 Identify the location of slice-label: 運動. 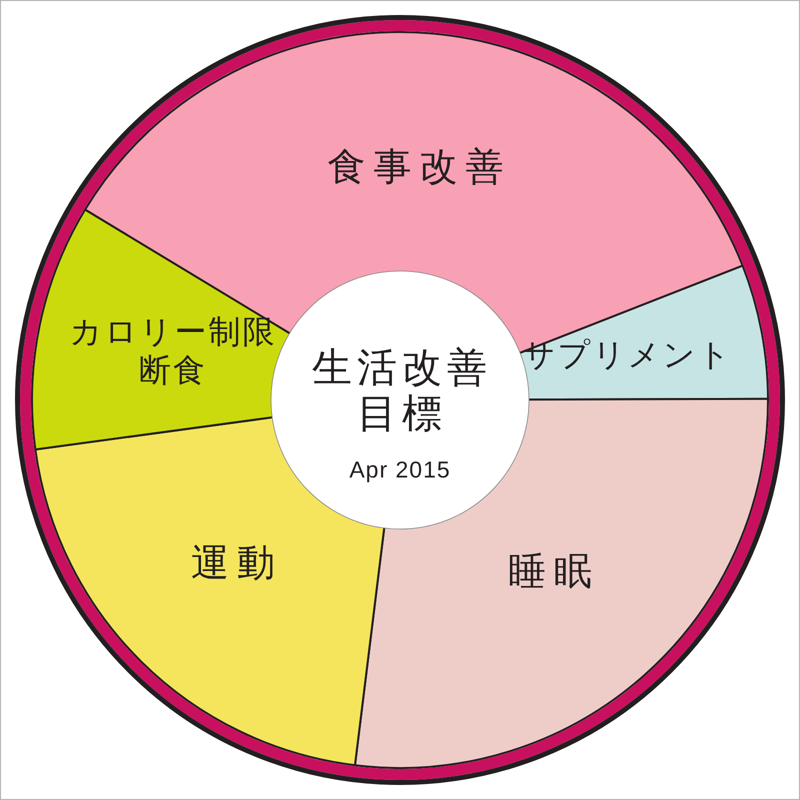
(237, 563).